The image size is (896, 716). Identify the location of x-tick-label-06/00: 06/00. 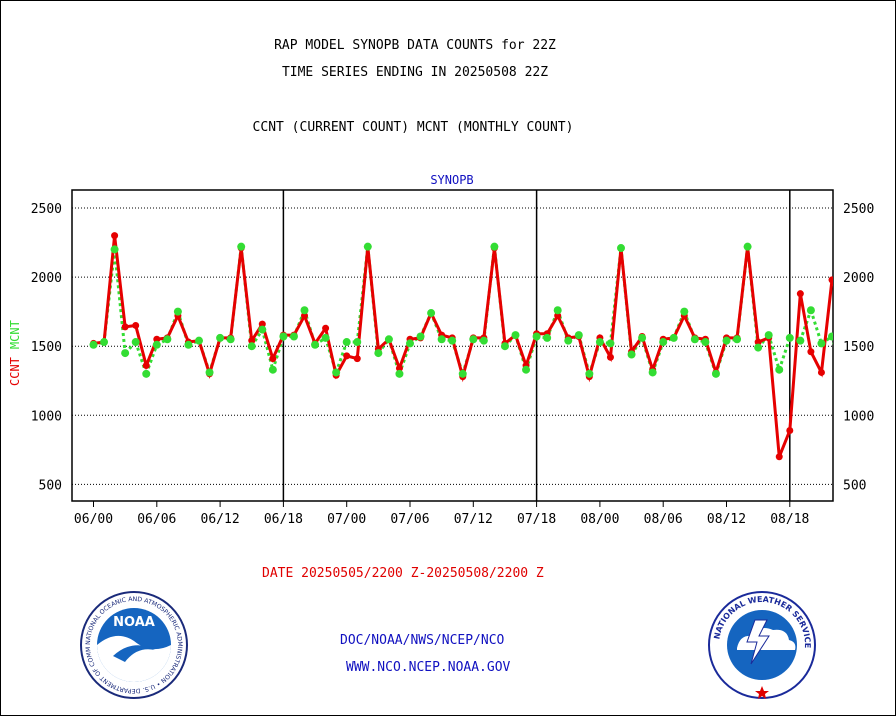
(93, 519).